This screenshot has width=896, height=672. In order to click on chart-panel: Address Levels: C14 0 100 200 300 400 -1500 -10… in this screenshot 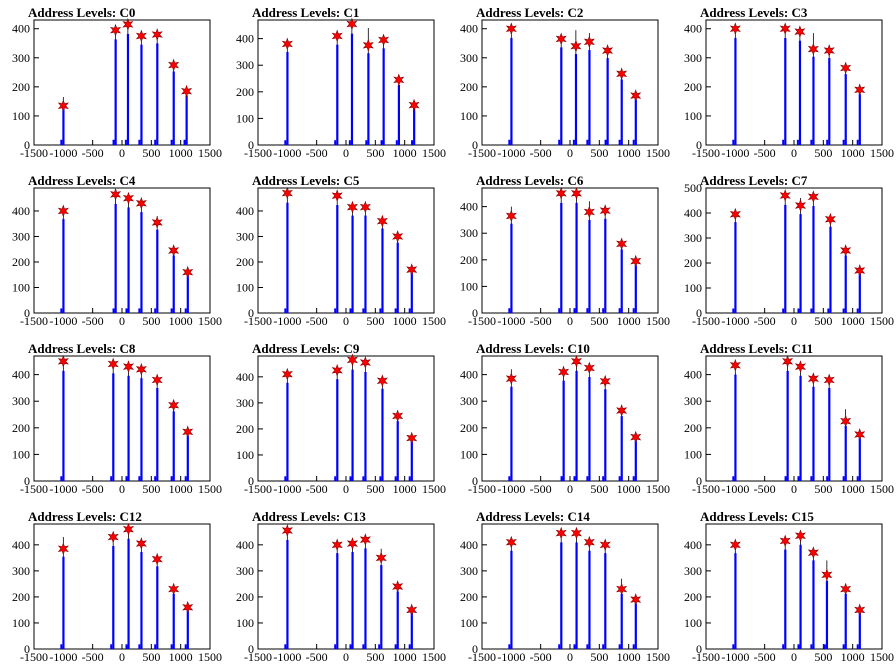, I will do `click(560, 588)`.